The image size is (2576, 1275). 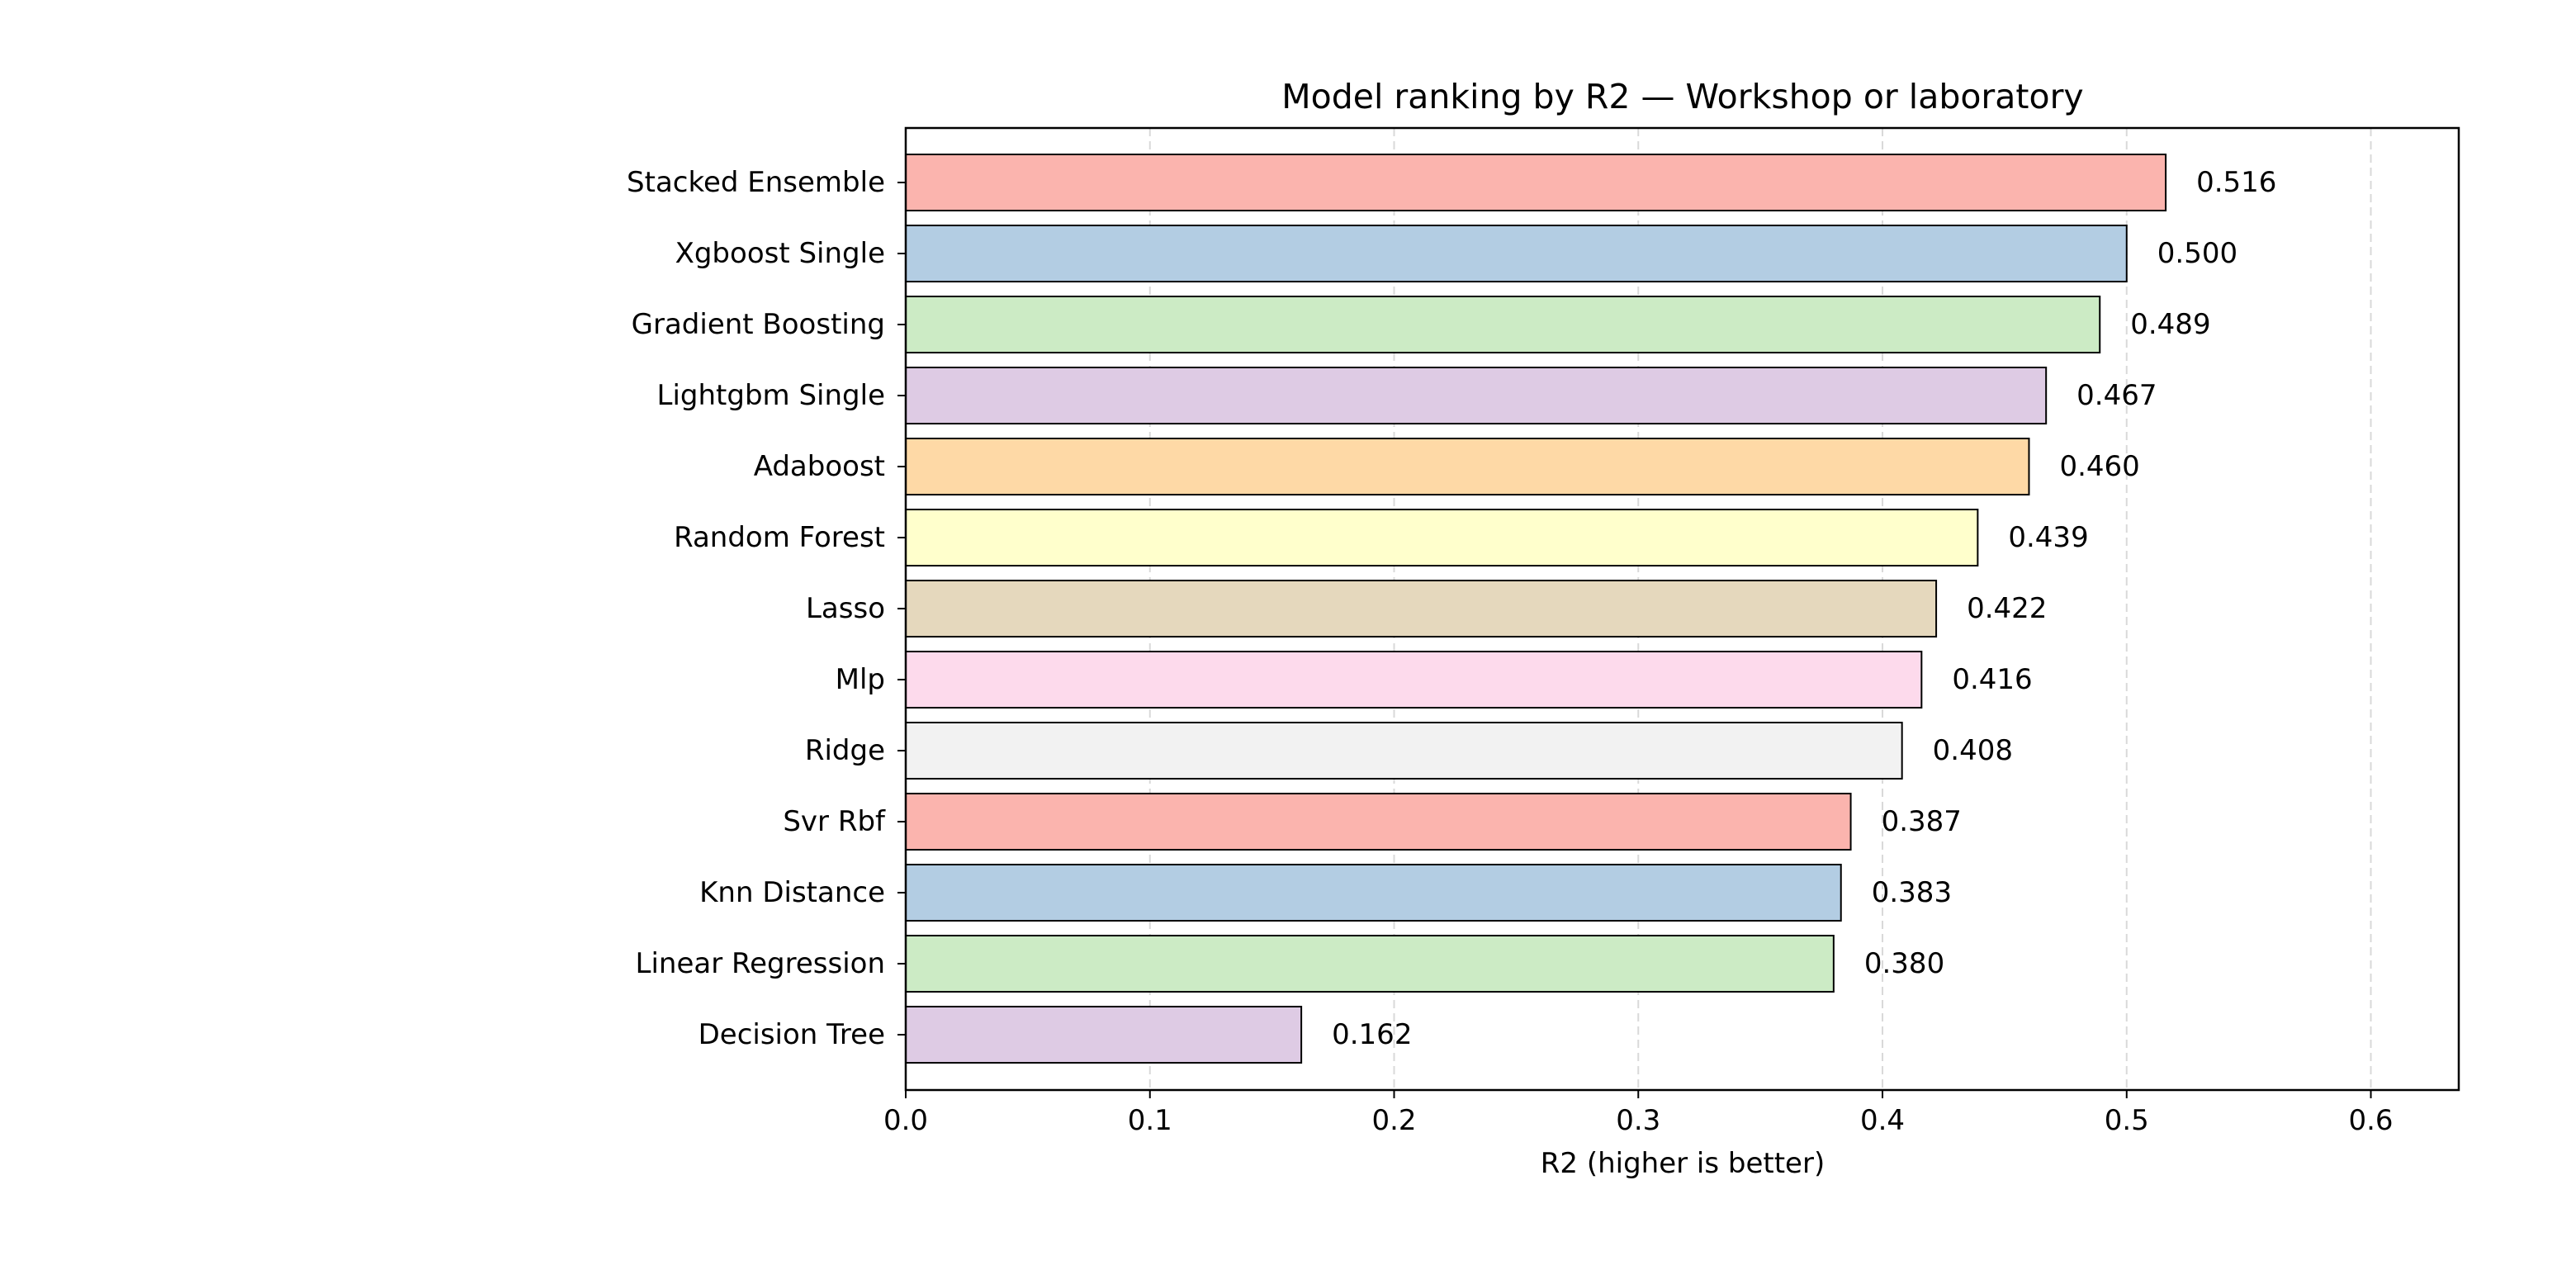 What do you see at coordinates (2127, 1120) in the screenshot?
I see `x-tick-label-5: 0.5` at bounding box center [2127, 1120].